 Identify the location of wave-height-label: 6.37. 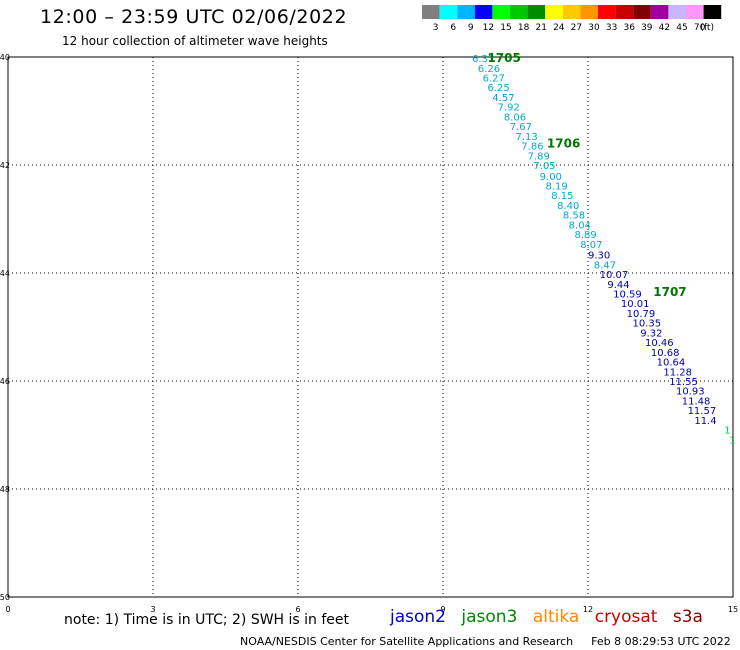
(483, 59).